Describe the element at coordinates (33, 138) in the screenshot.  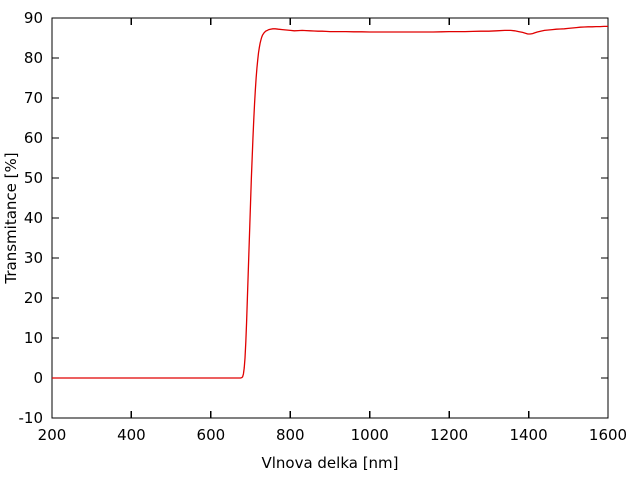
I see `y-tick-label: 60` at that location.